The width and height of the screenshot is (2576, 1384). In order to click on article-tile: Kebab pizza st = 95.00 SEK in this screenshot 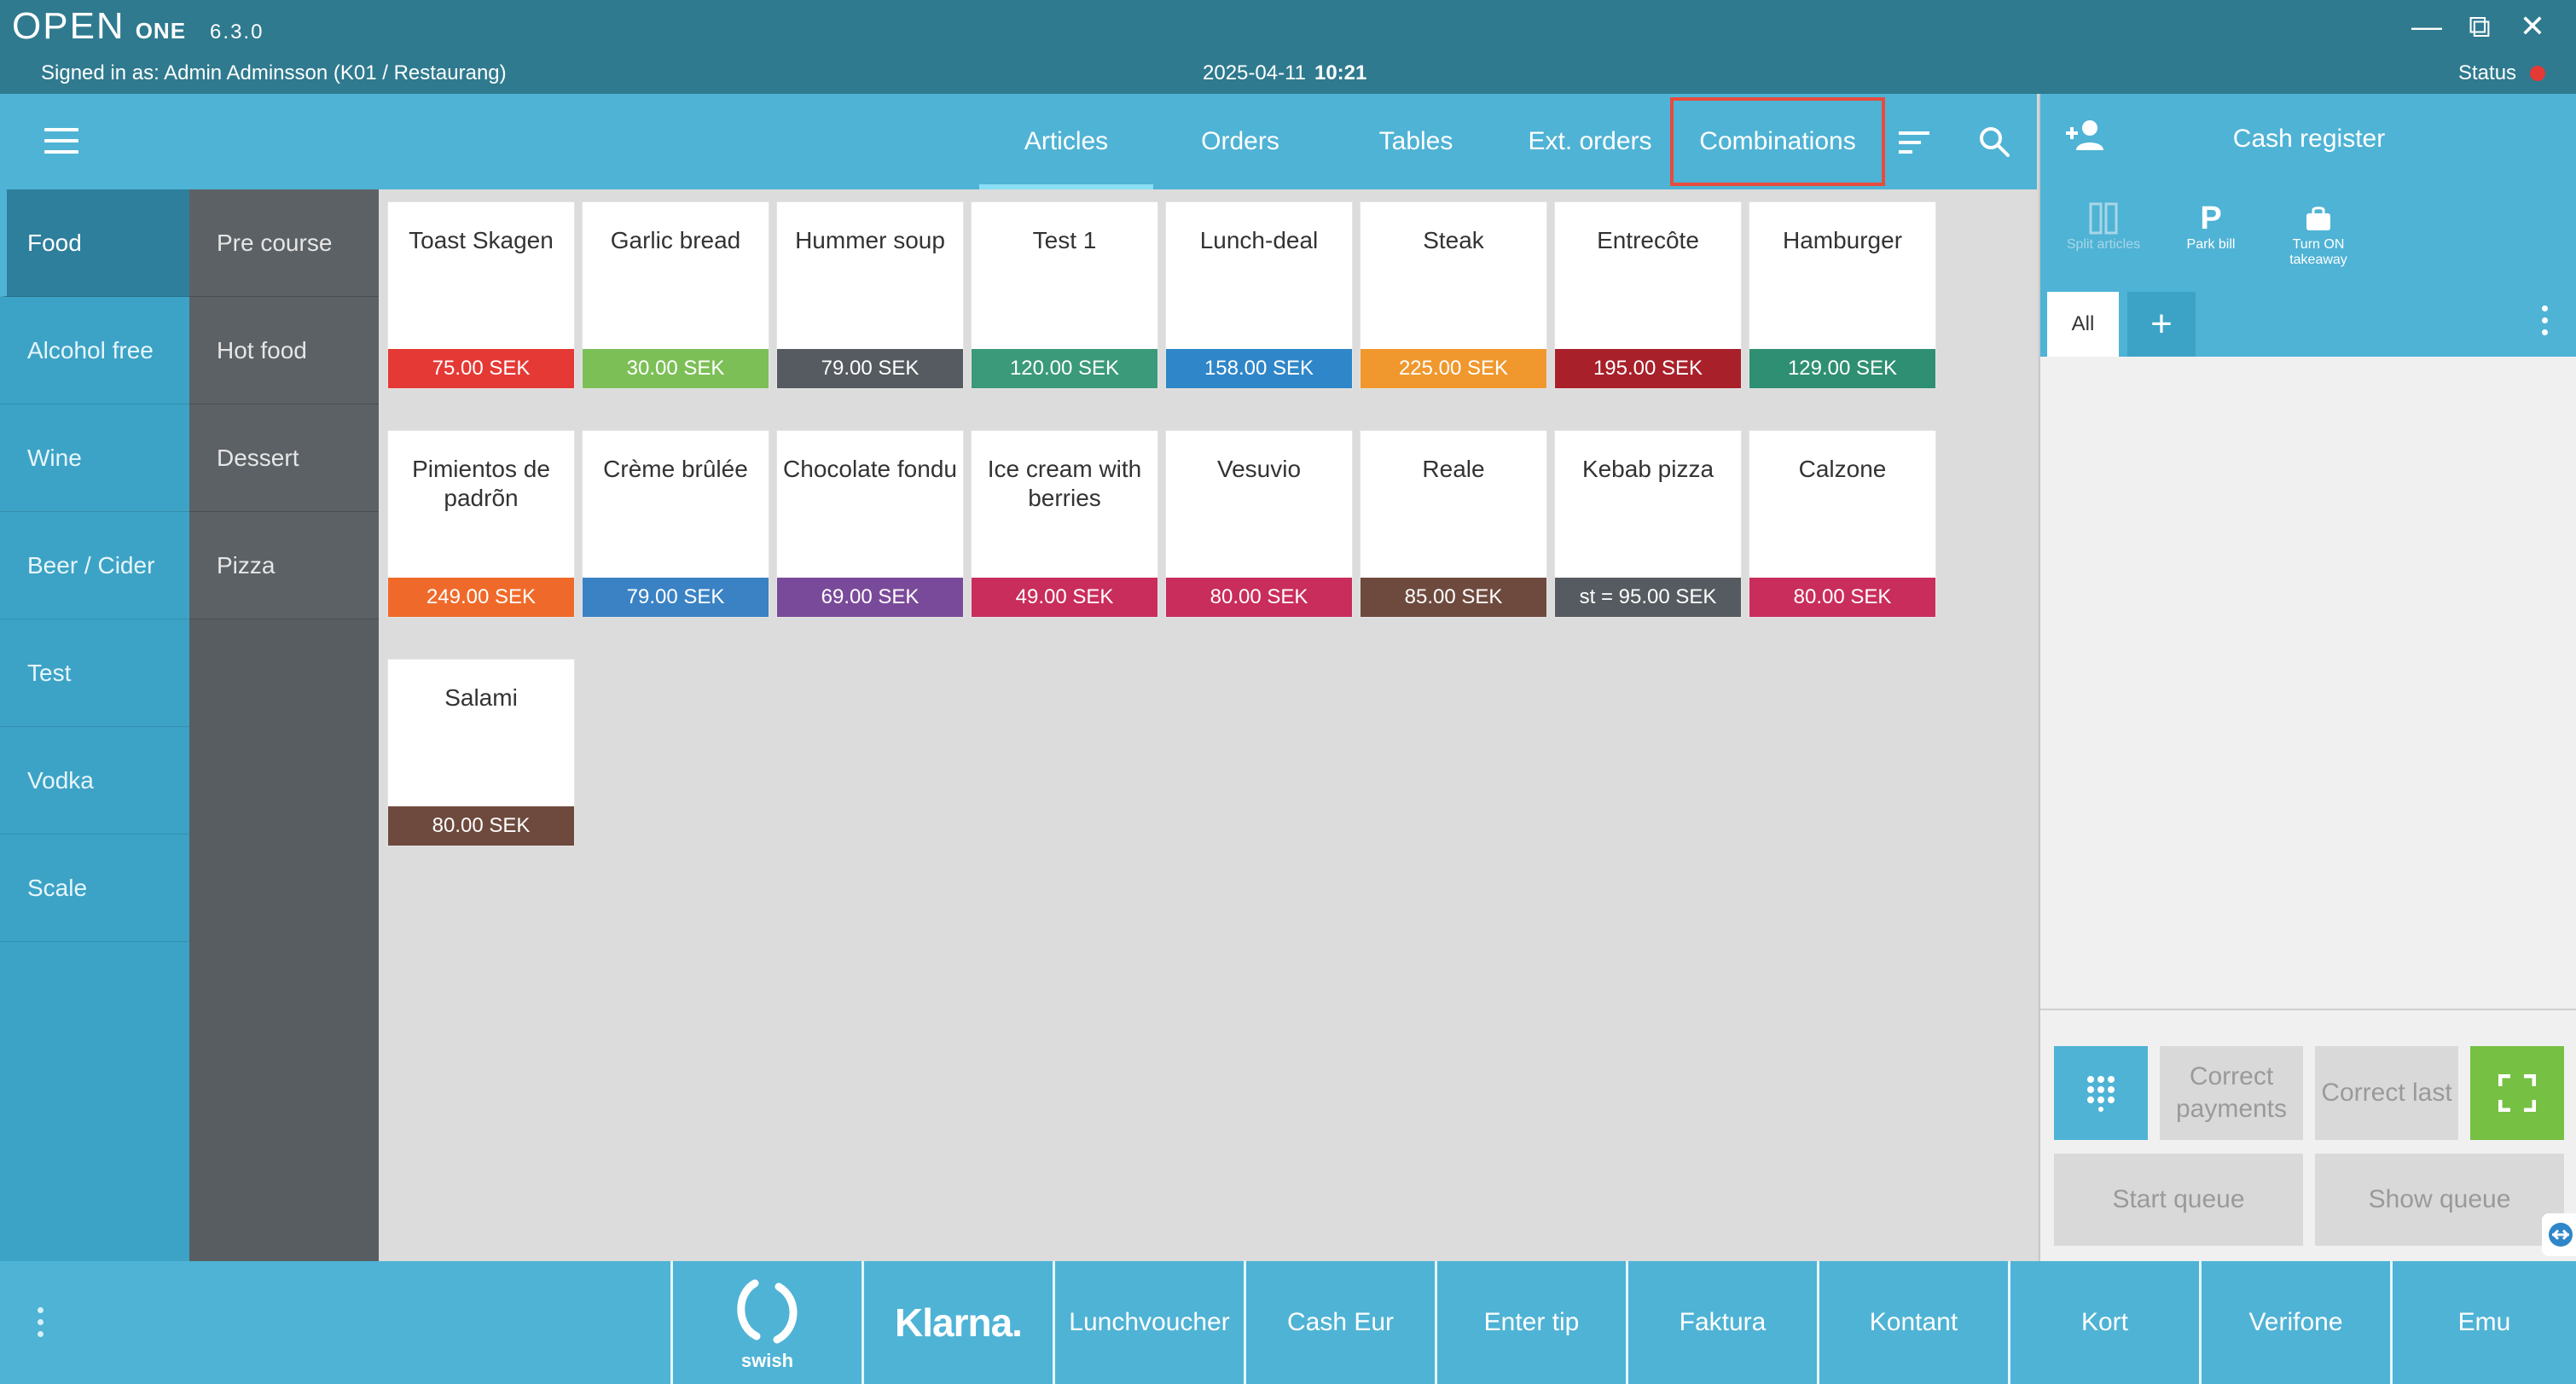, I will do `click(1648, 524)`.